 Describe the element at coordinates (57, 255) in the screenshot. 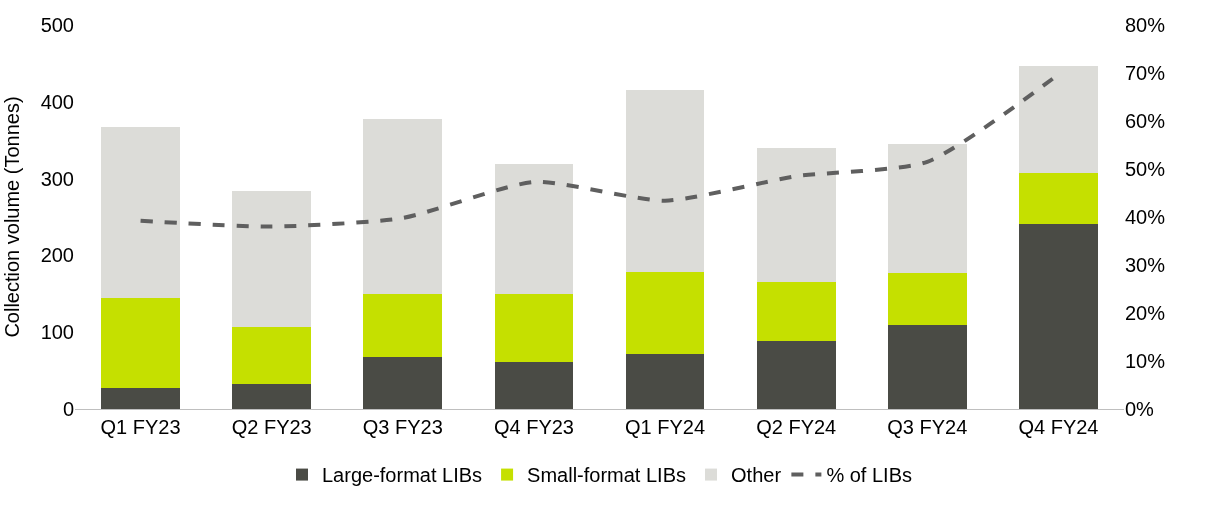

I see `y-tick-label: 200` at that location.